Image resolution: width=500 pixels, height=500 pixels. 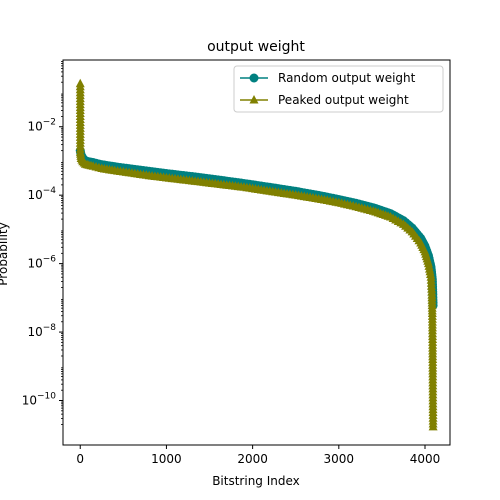 I want to click on x-tick-label: 1000, so click(x=166, y=459).